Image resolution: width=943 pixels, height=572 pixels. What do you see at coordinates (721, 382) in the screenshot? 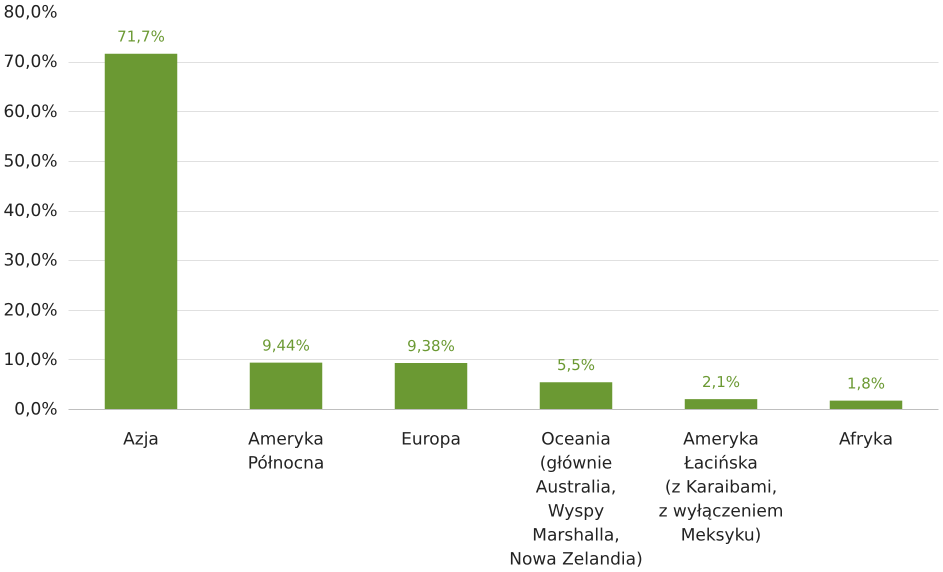
I see `data-label: 2,1%` at bounding box center [721, 382].